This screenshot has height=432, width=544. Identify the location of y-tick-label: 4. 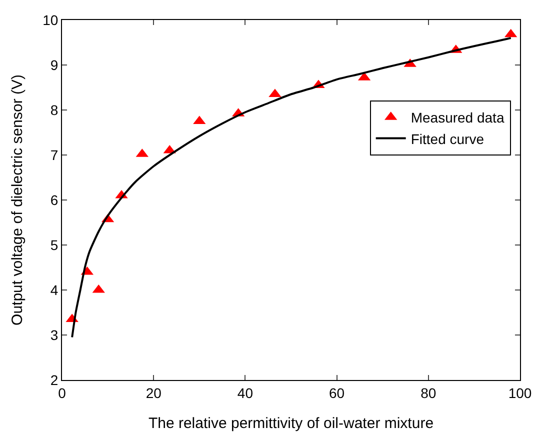
(54, 290).